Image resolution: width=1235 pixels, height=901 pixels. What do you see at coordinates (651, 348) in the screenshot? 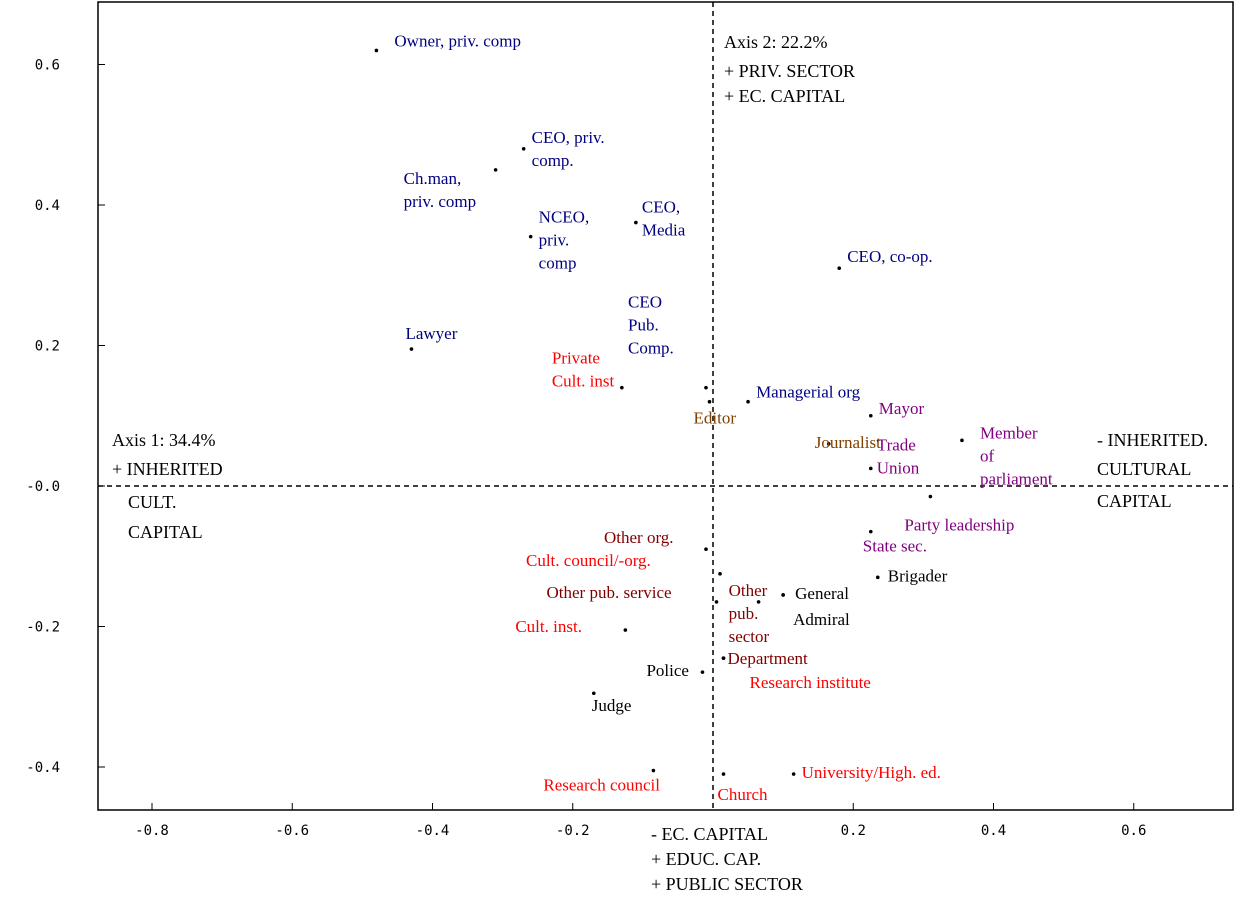
I see `point-label-line: Comp.` at bounding box center [651, 348].